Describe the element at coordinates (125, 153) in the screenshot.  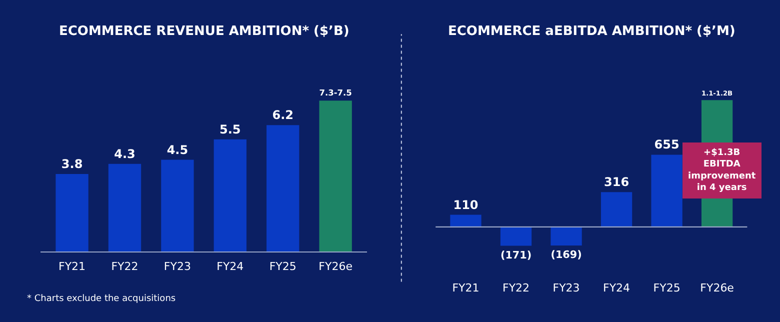
I see `data-label: 4.3` at that location.